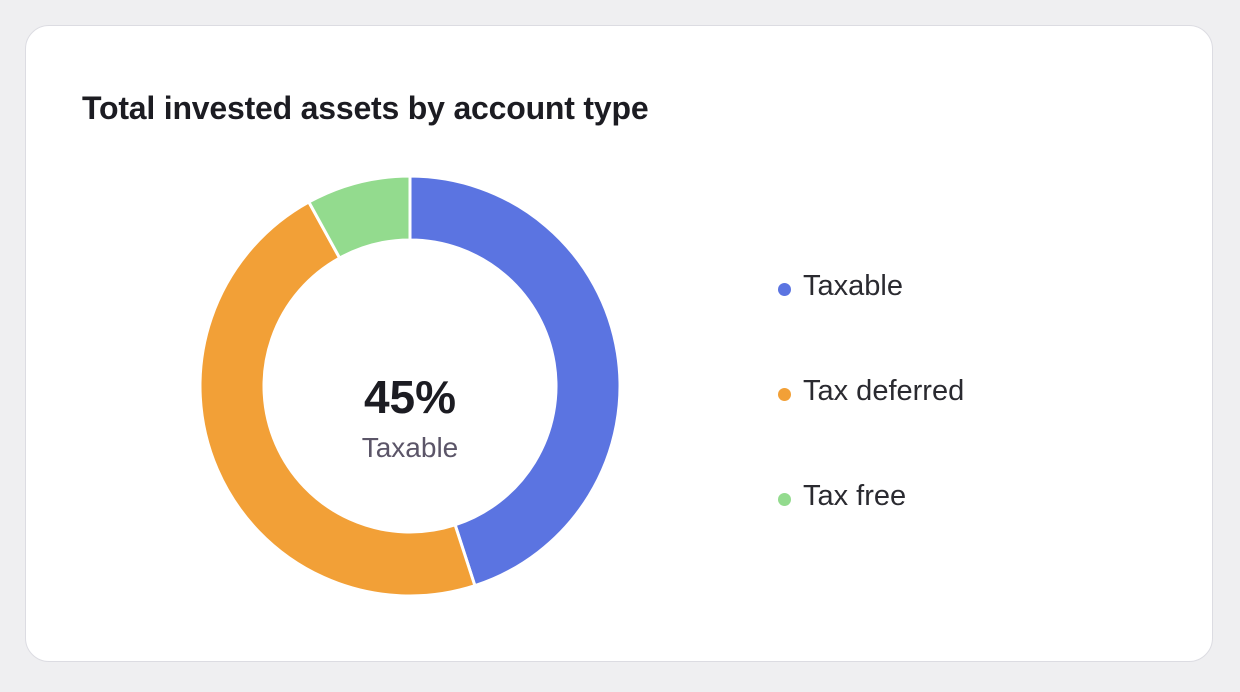 Image resolution: width=1240 pixels, height=692 pixels. Describe the element at coordinates (410, 397) in the screenshot. I see `center-percentage: 45%` at that location.